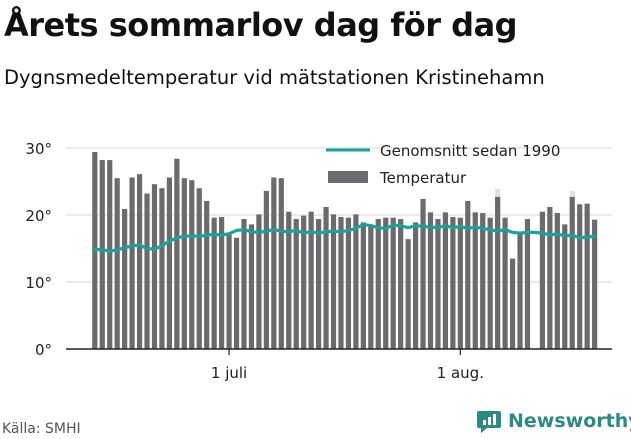 Image resolution: width=631 pixels, height=439 pixels. What do you see at coordinates (347, 365) in the screenshot?
I see `x-axis: 1 juli 1 aug.` at bounding box center [347, 365].